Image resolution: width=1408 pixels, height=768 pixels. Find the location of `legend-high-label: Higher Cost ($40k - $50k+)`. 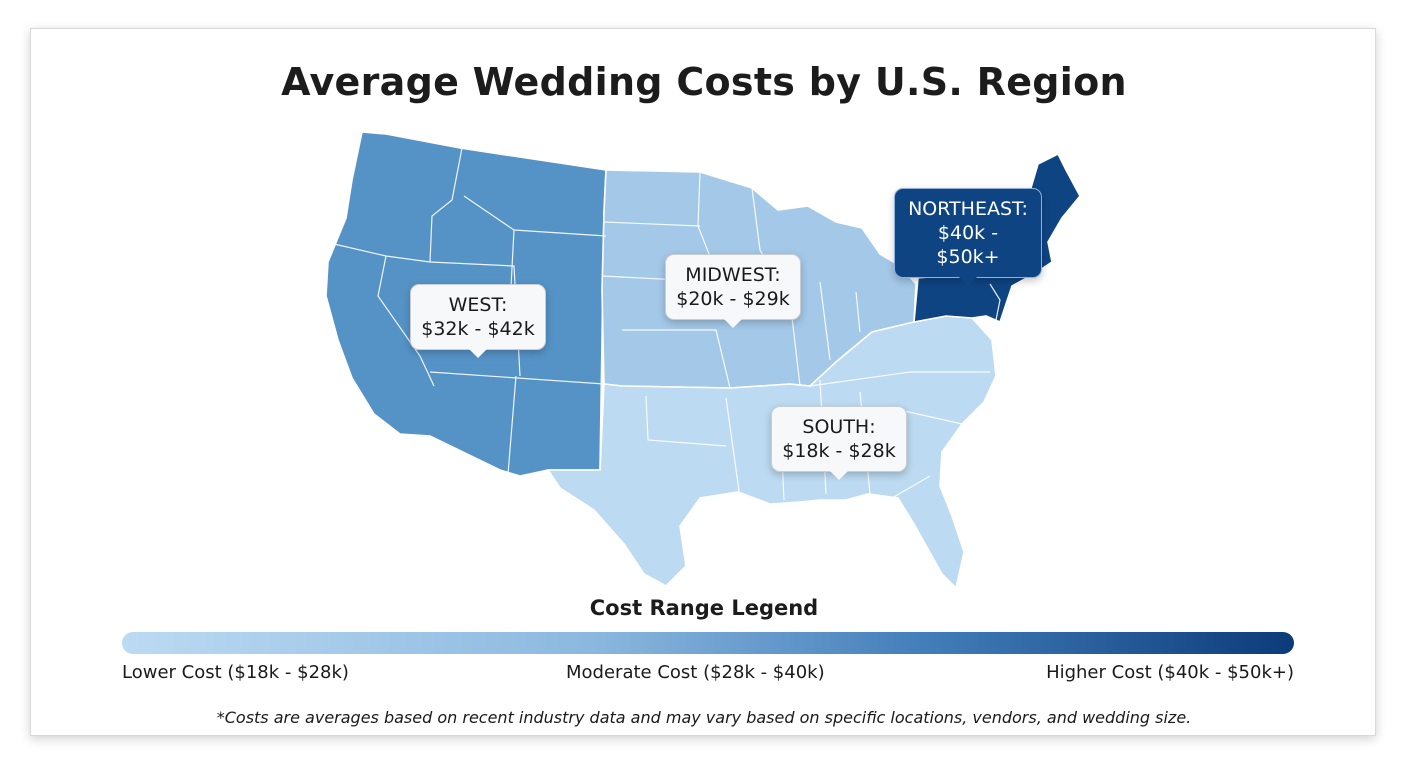

legend-high-label: Higher Cost ($40k - $50k+) is located at coordinates (1170, 672).